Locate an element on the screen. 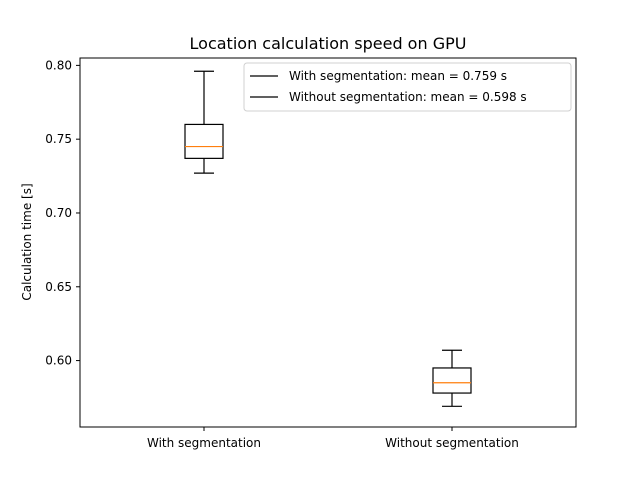 The height and width of the screenshot is (484, 640). y-tick-label: 0.70 is located at coordinates (58, 213).